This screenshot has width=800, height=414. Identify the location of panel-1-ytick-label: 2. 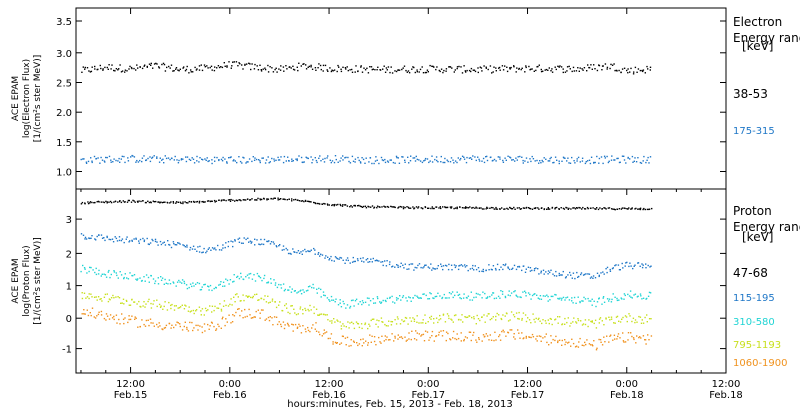
(69, 254).